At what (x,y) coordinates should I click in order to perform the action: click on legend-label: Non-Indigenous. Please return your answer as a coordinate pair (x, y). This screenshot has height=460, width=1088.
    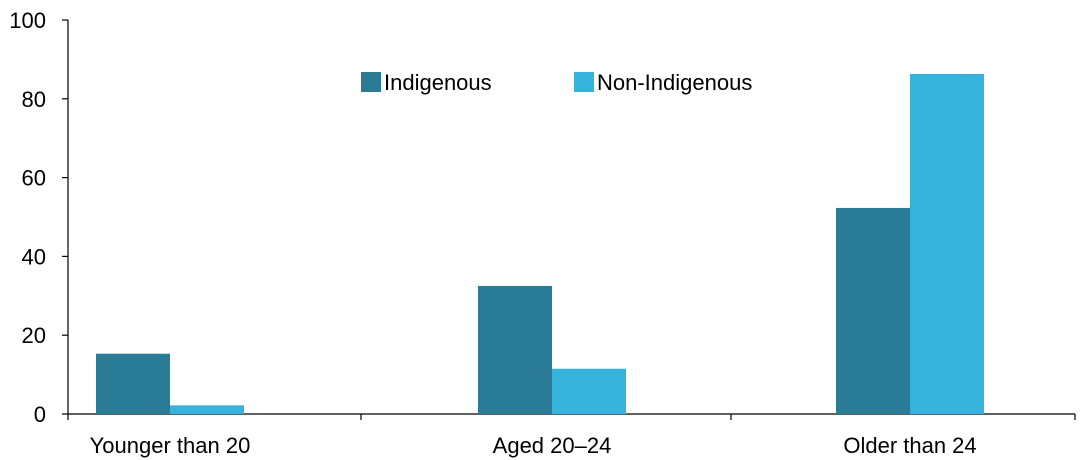
    Looking at the image, I should click on (674, 82).